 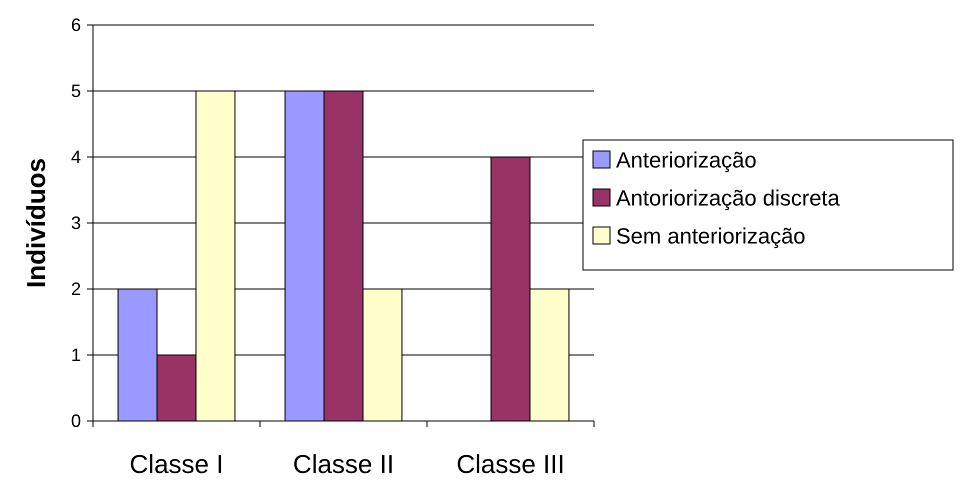 I want to click on legend-label: Anteriorização, so click(x=686, y=160).